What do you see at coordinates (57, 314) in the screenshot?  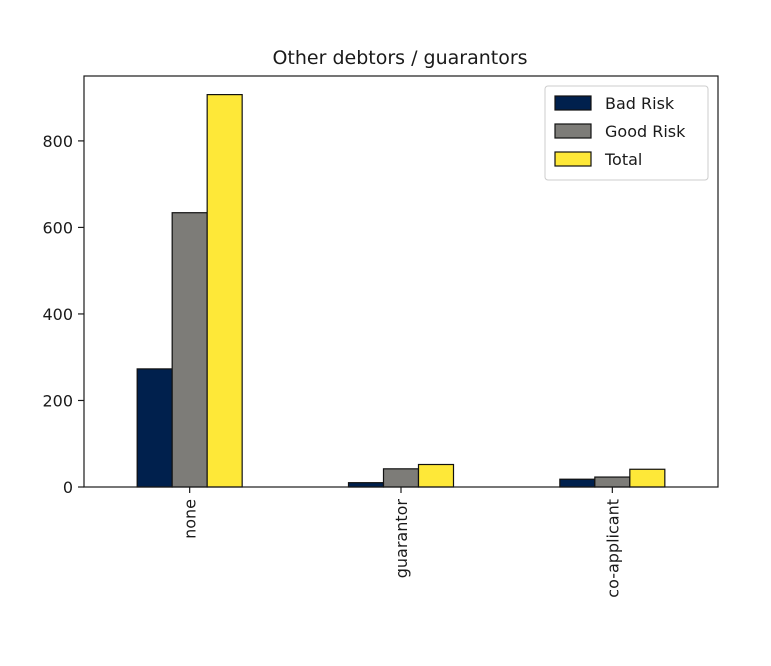 I see `y-tick-label: 400` at bounding box center [57, 314].